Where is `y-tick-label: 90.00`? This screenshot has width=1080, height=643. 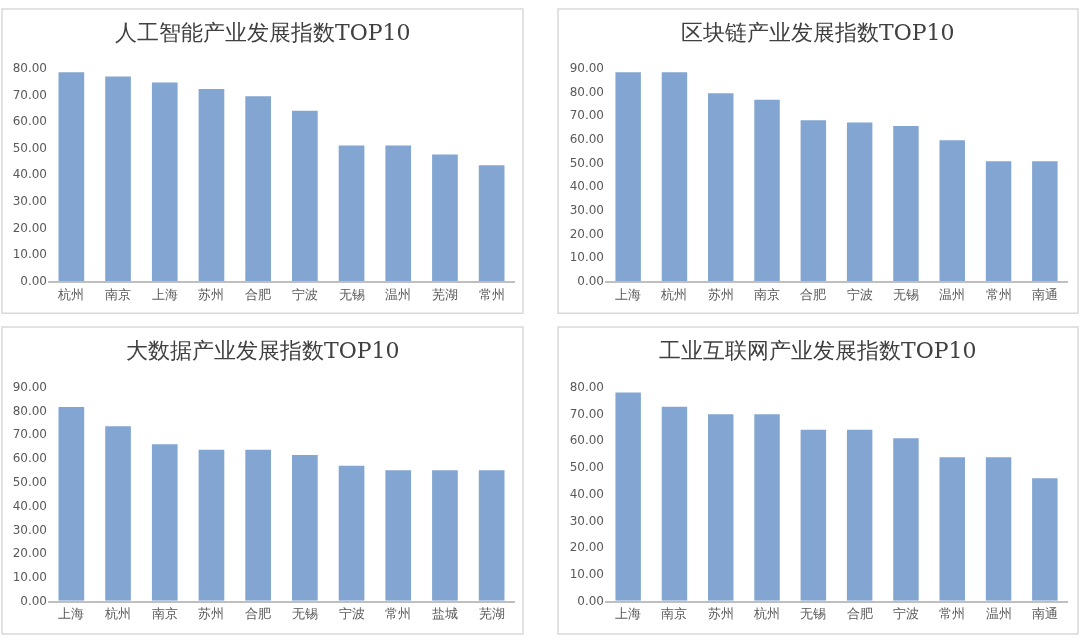
y-tick-label: 90.00 is located at coordinates (29, 386).